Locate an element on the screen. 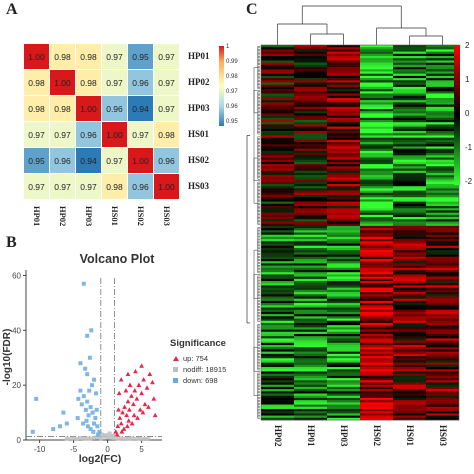 This screenshot has width=474, height=474. correlation-col-label: HS02 is located at coordinates (141, 216).